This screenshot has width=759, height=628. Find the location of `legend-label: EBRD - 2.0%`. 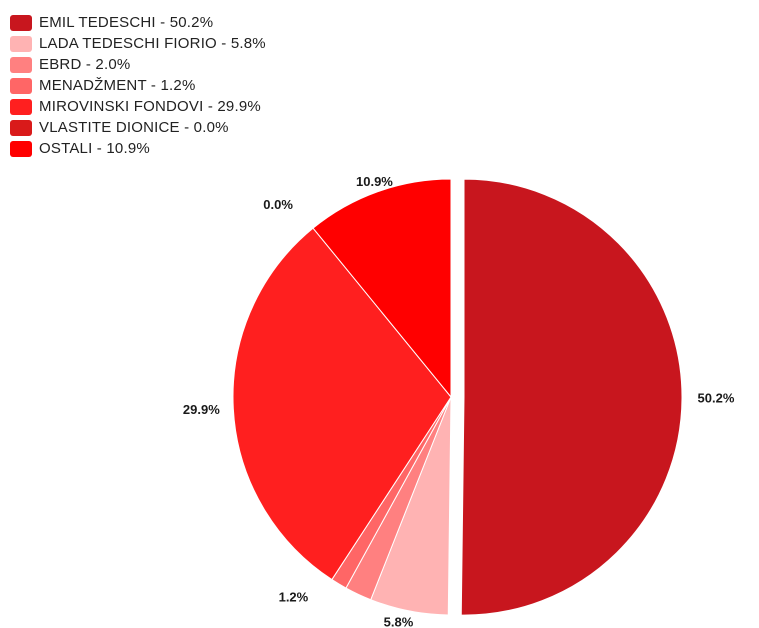

legend-label: EBRD - 2.0% is located at coordinates (85, 64).